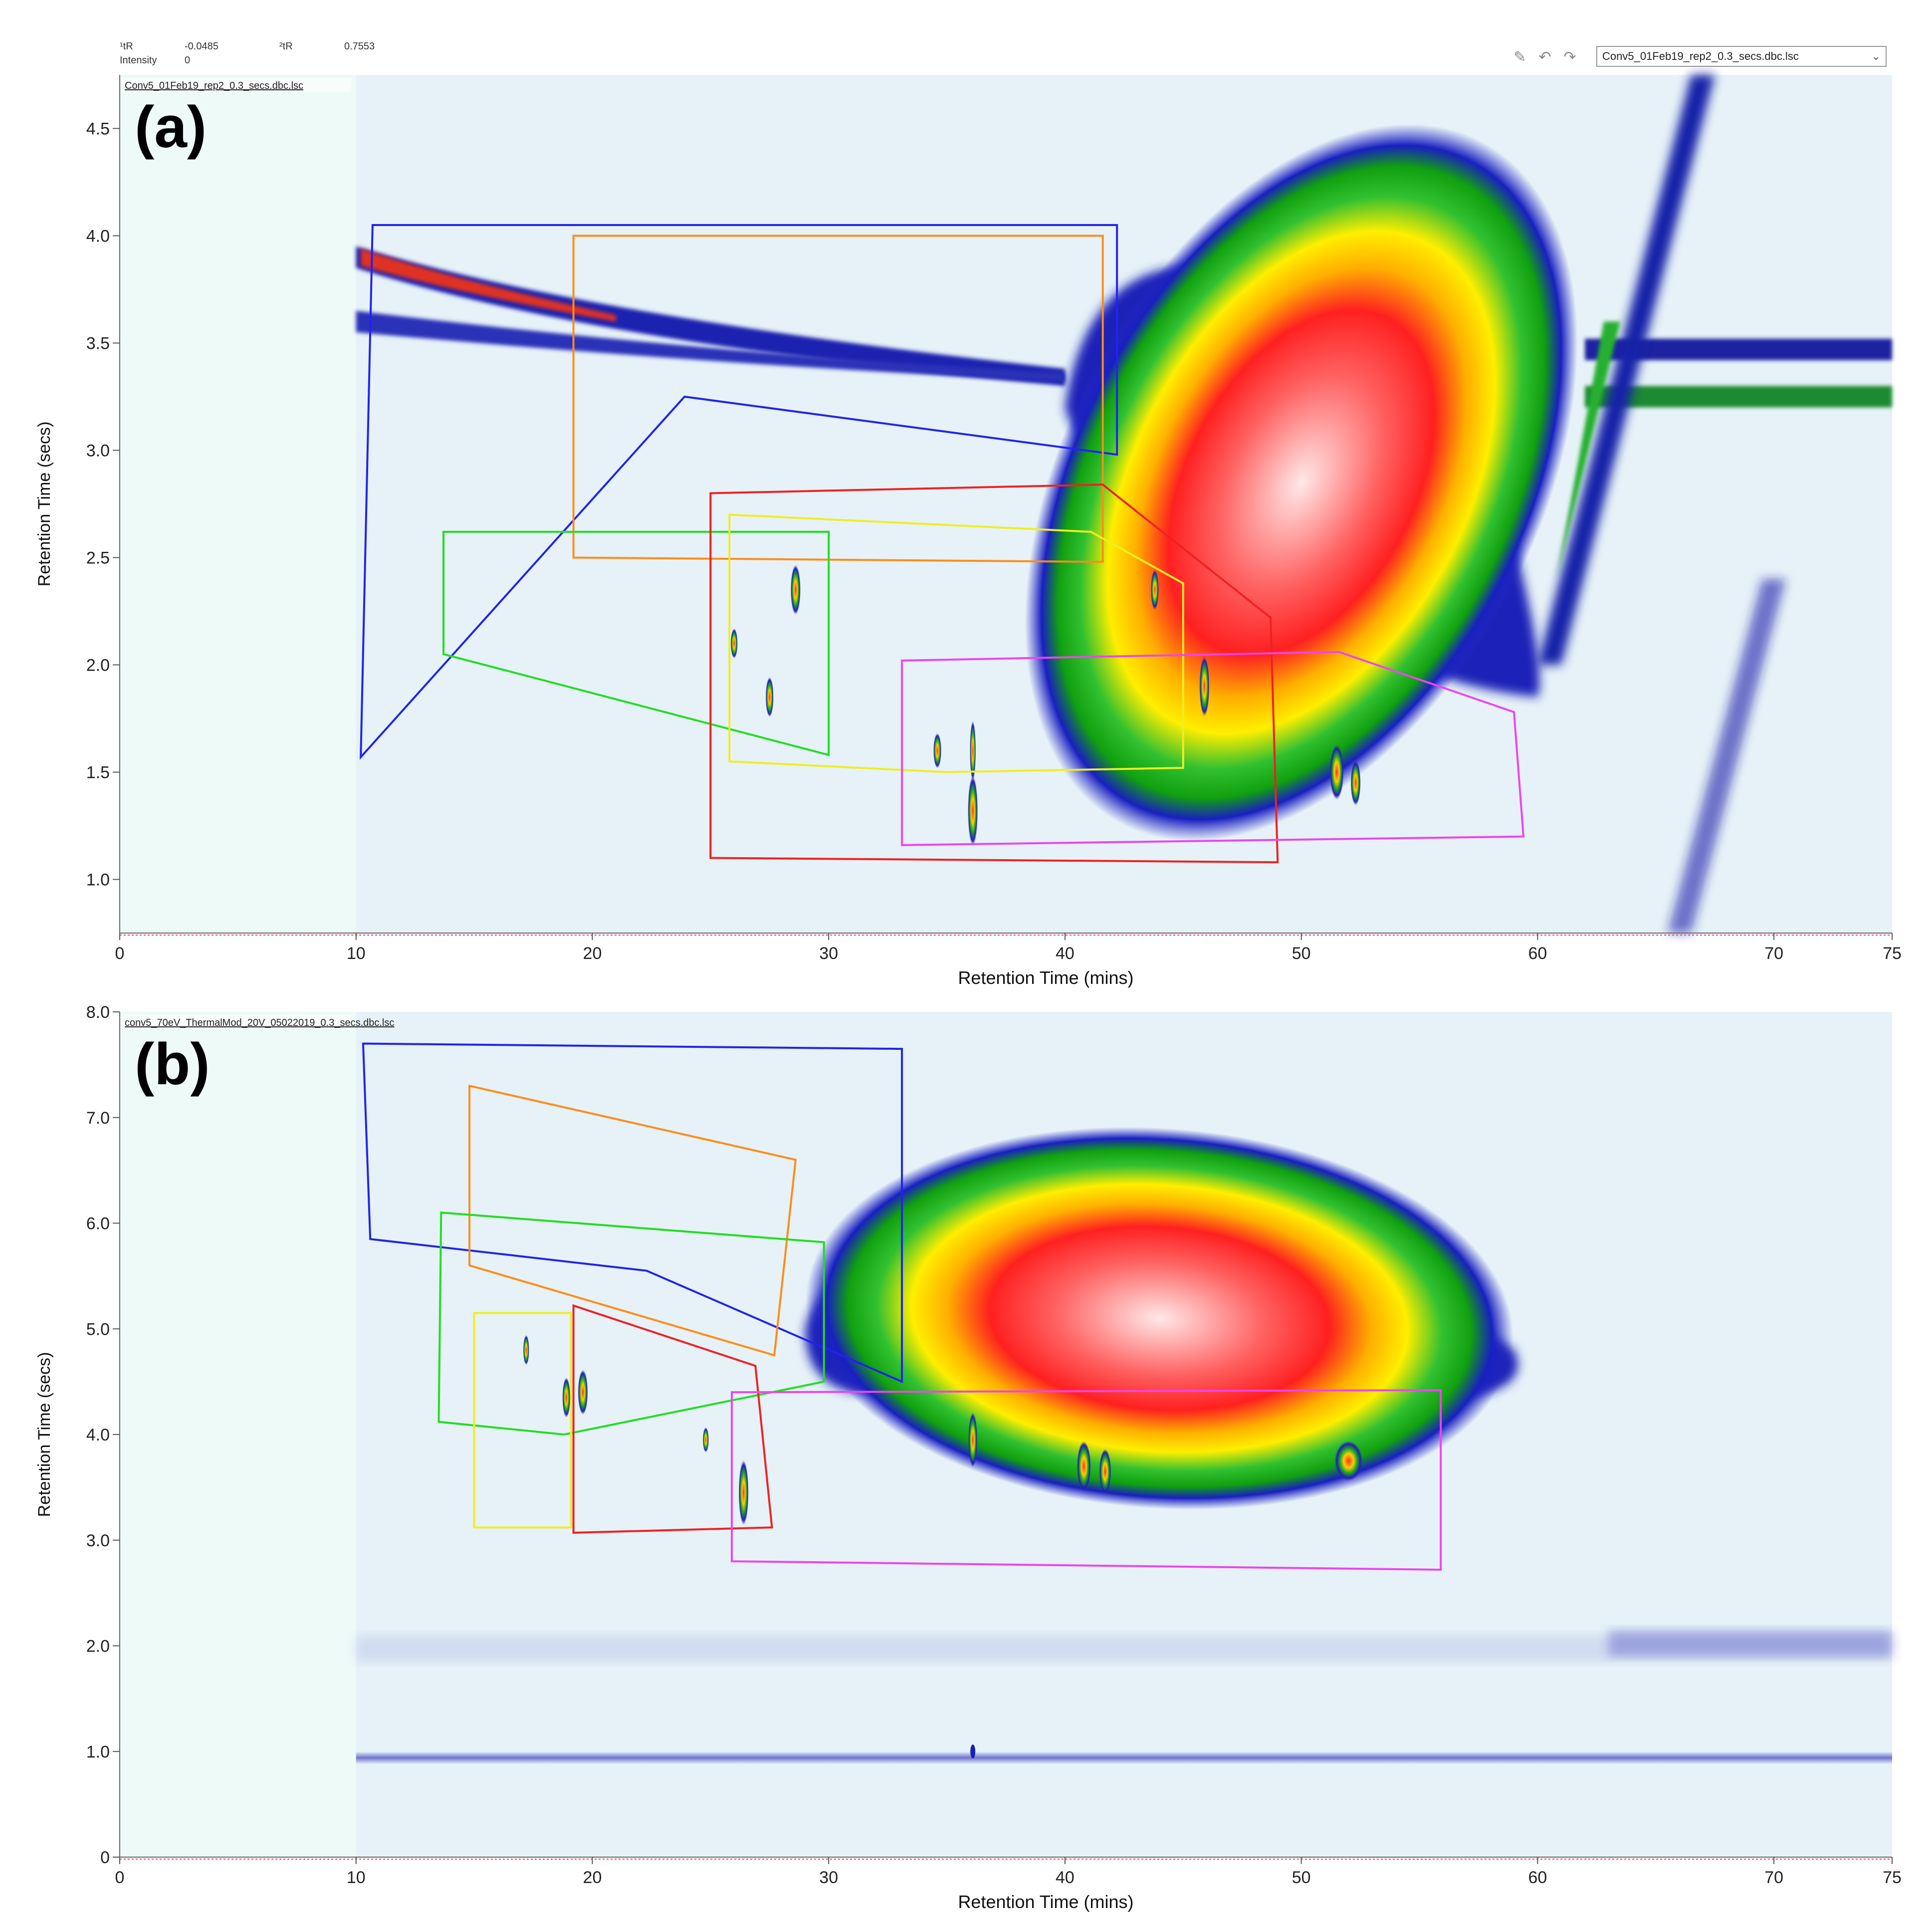 The image size is (1932, 1912). What do you see at coordinates (98, 1329) in the screenshot?
I see `y-tick-label: 5.0` at bounding box center [98, 1329].